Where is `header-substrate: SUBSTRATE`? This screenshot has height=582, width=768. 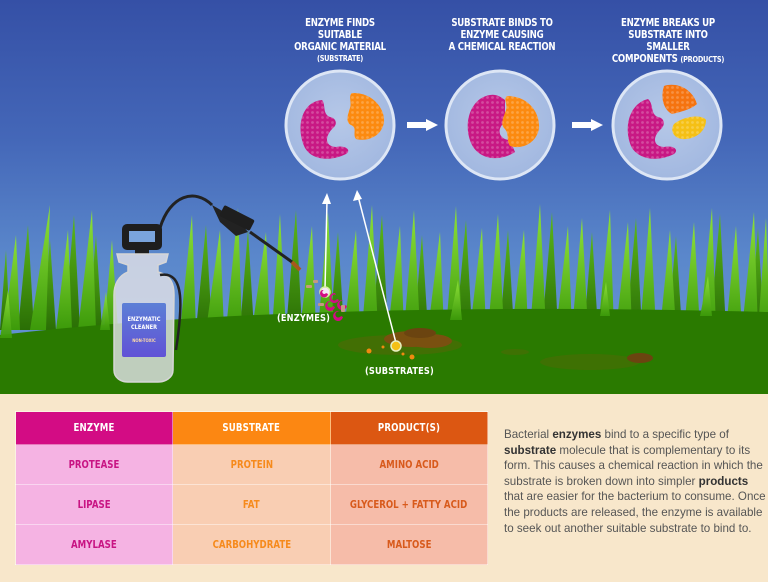 header-substrate: SUBSTRATE is located at coordinates (251, 428).